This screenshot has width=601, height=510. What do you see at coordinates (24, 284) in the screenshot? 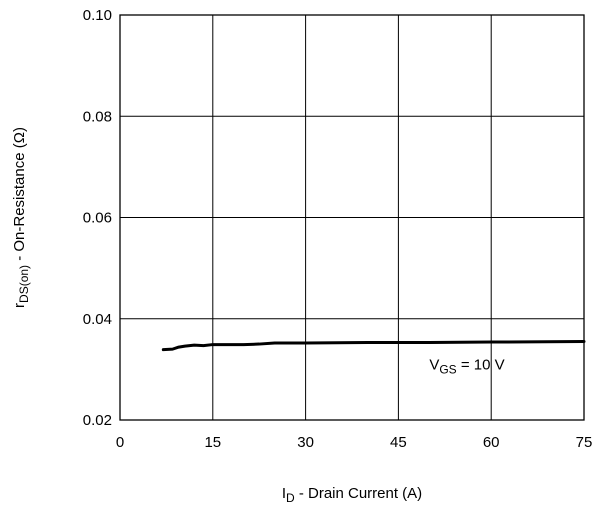
I see `y-axis-label-subscript: DS(on)` at bounding box center [24, 284].